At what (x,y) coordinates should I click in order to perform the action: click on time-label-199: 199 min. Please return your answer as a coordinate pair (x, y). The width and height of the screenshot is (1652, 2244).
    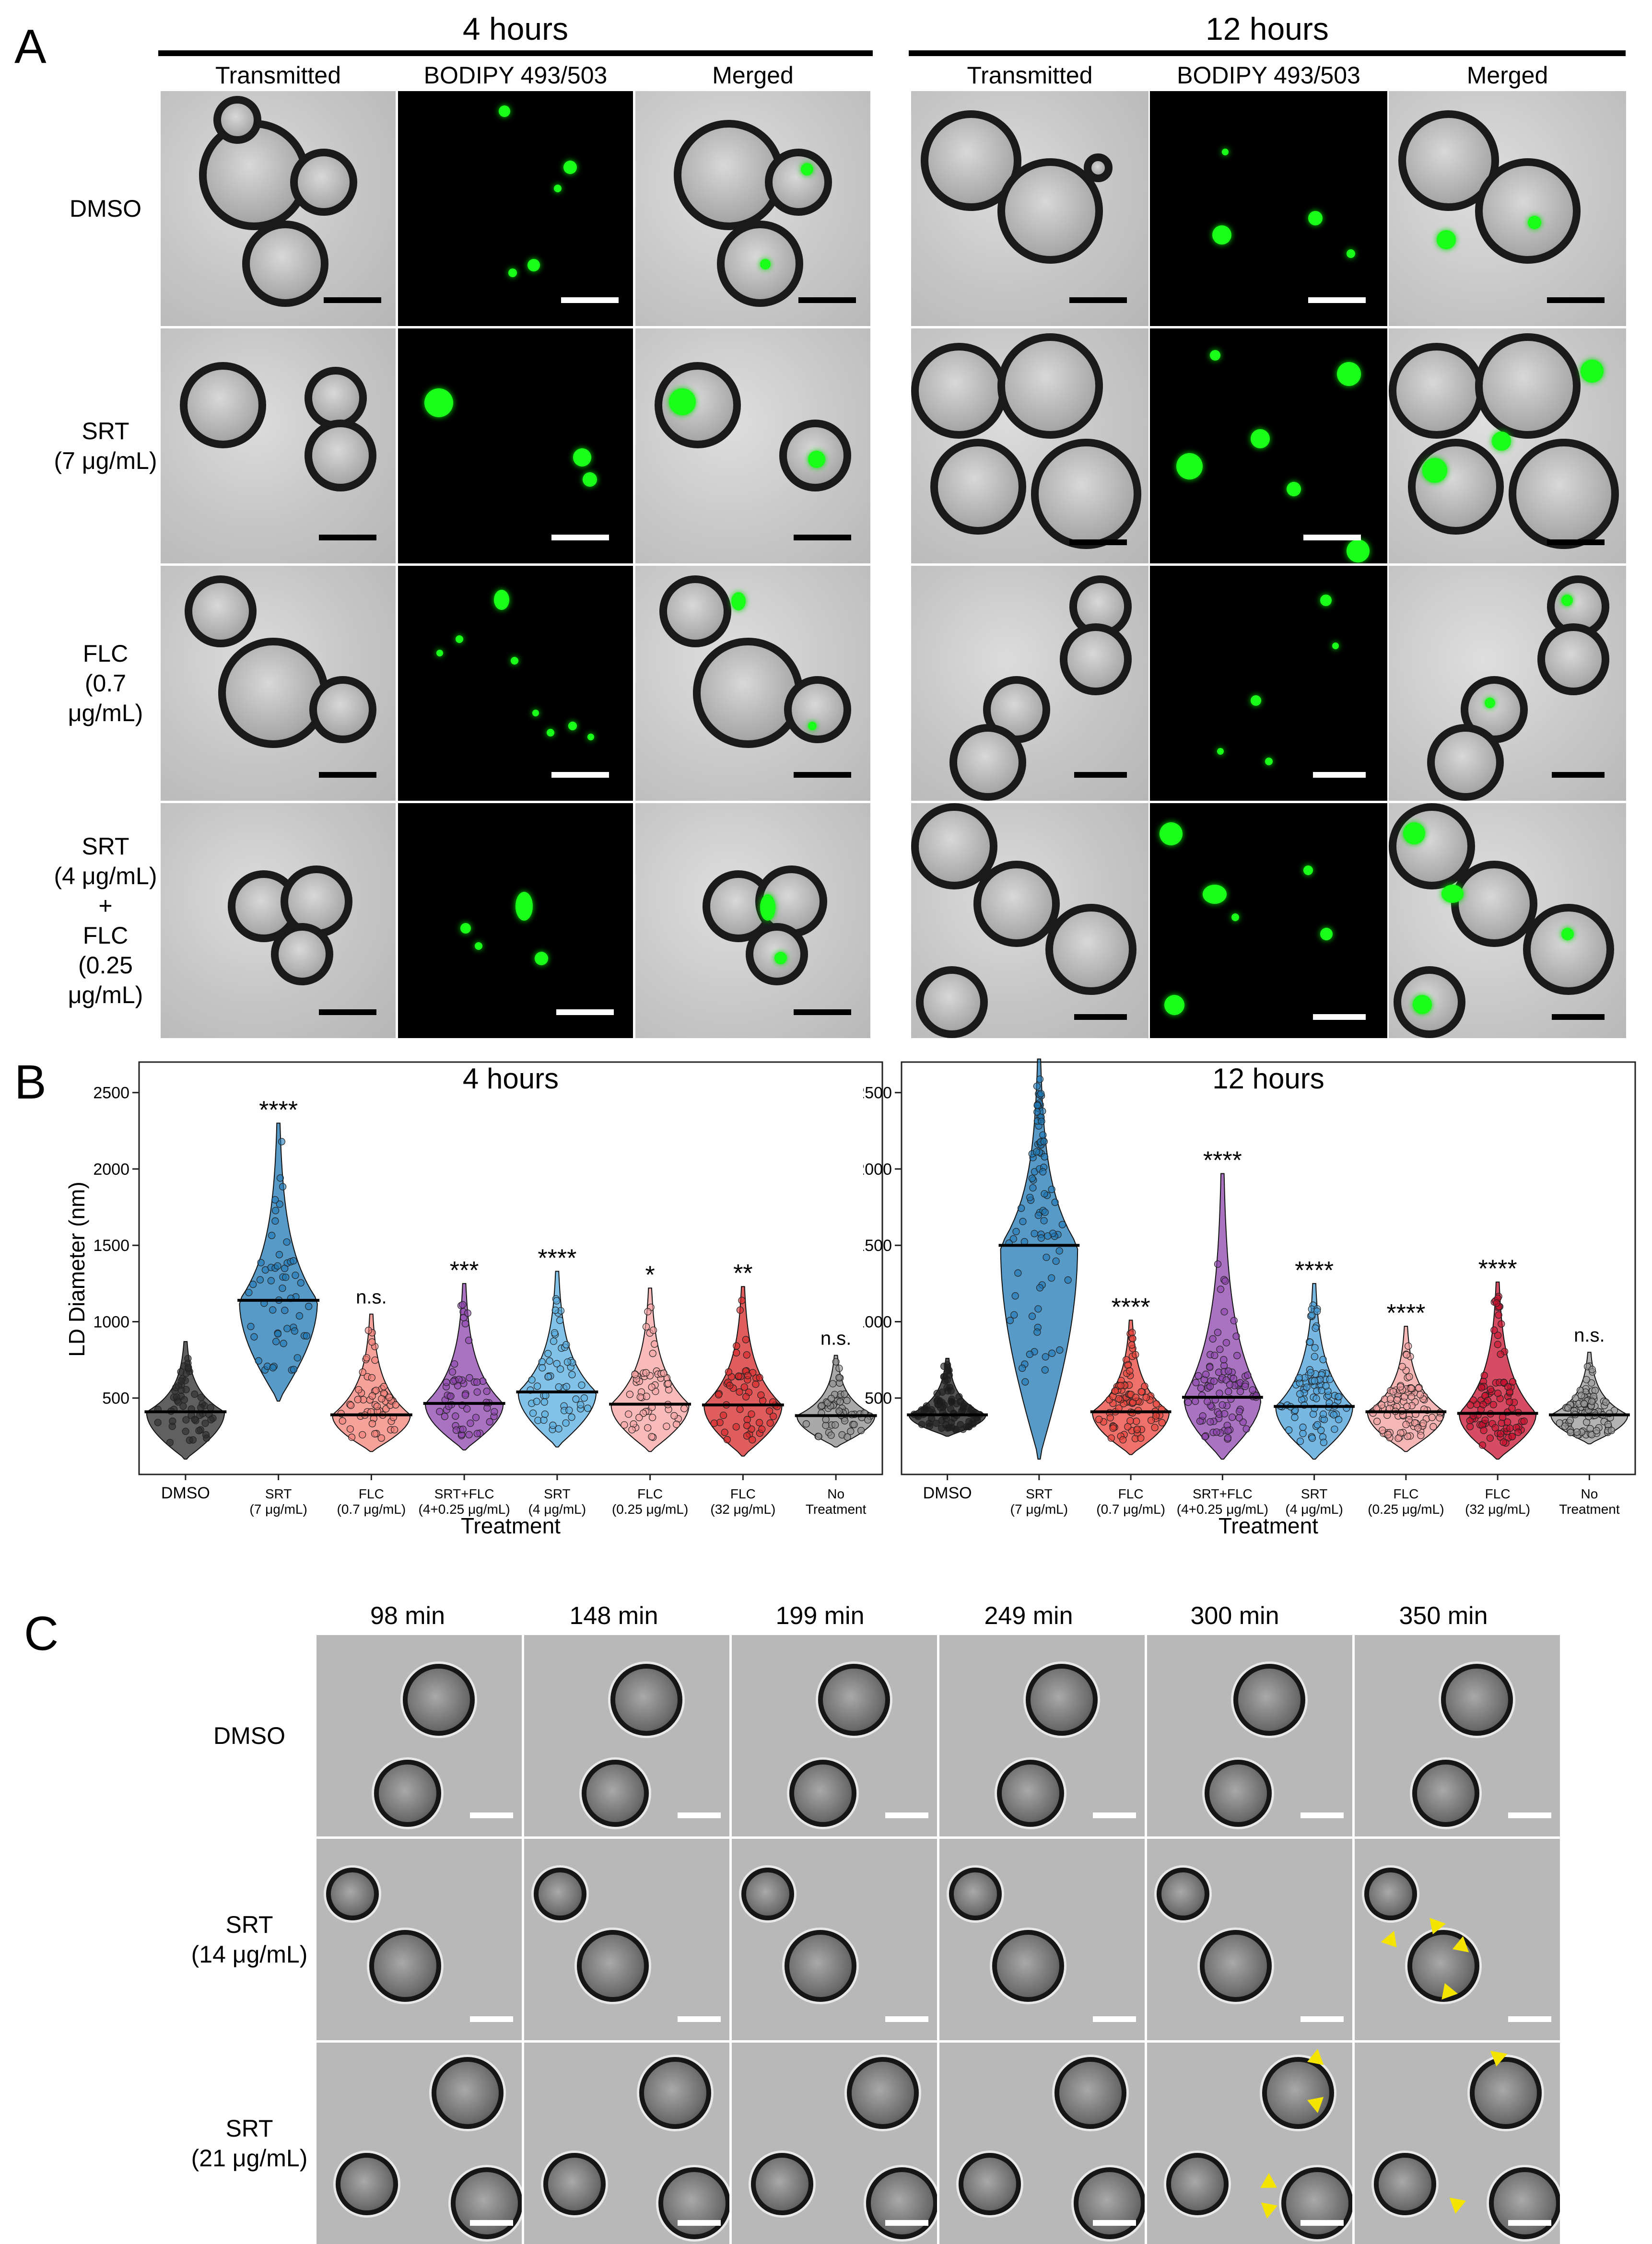
    Looking at the image, I should click on (820, 1616).